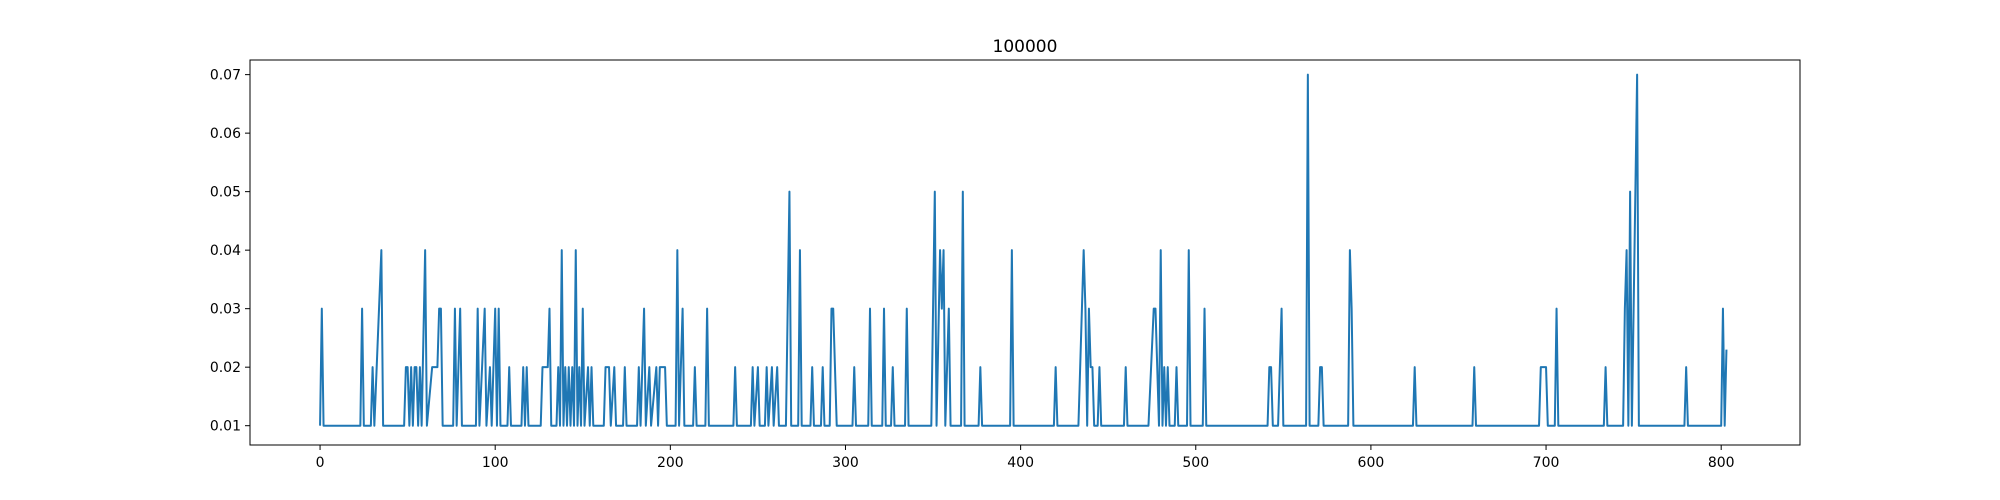  What do you see at coordinates (1025, 47) in the screenshot?
I see `chart-title: 100000` at bounding box center [1025, 47].